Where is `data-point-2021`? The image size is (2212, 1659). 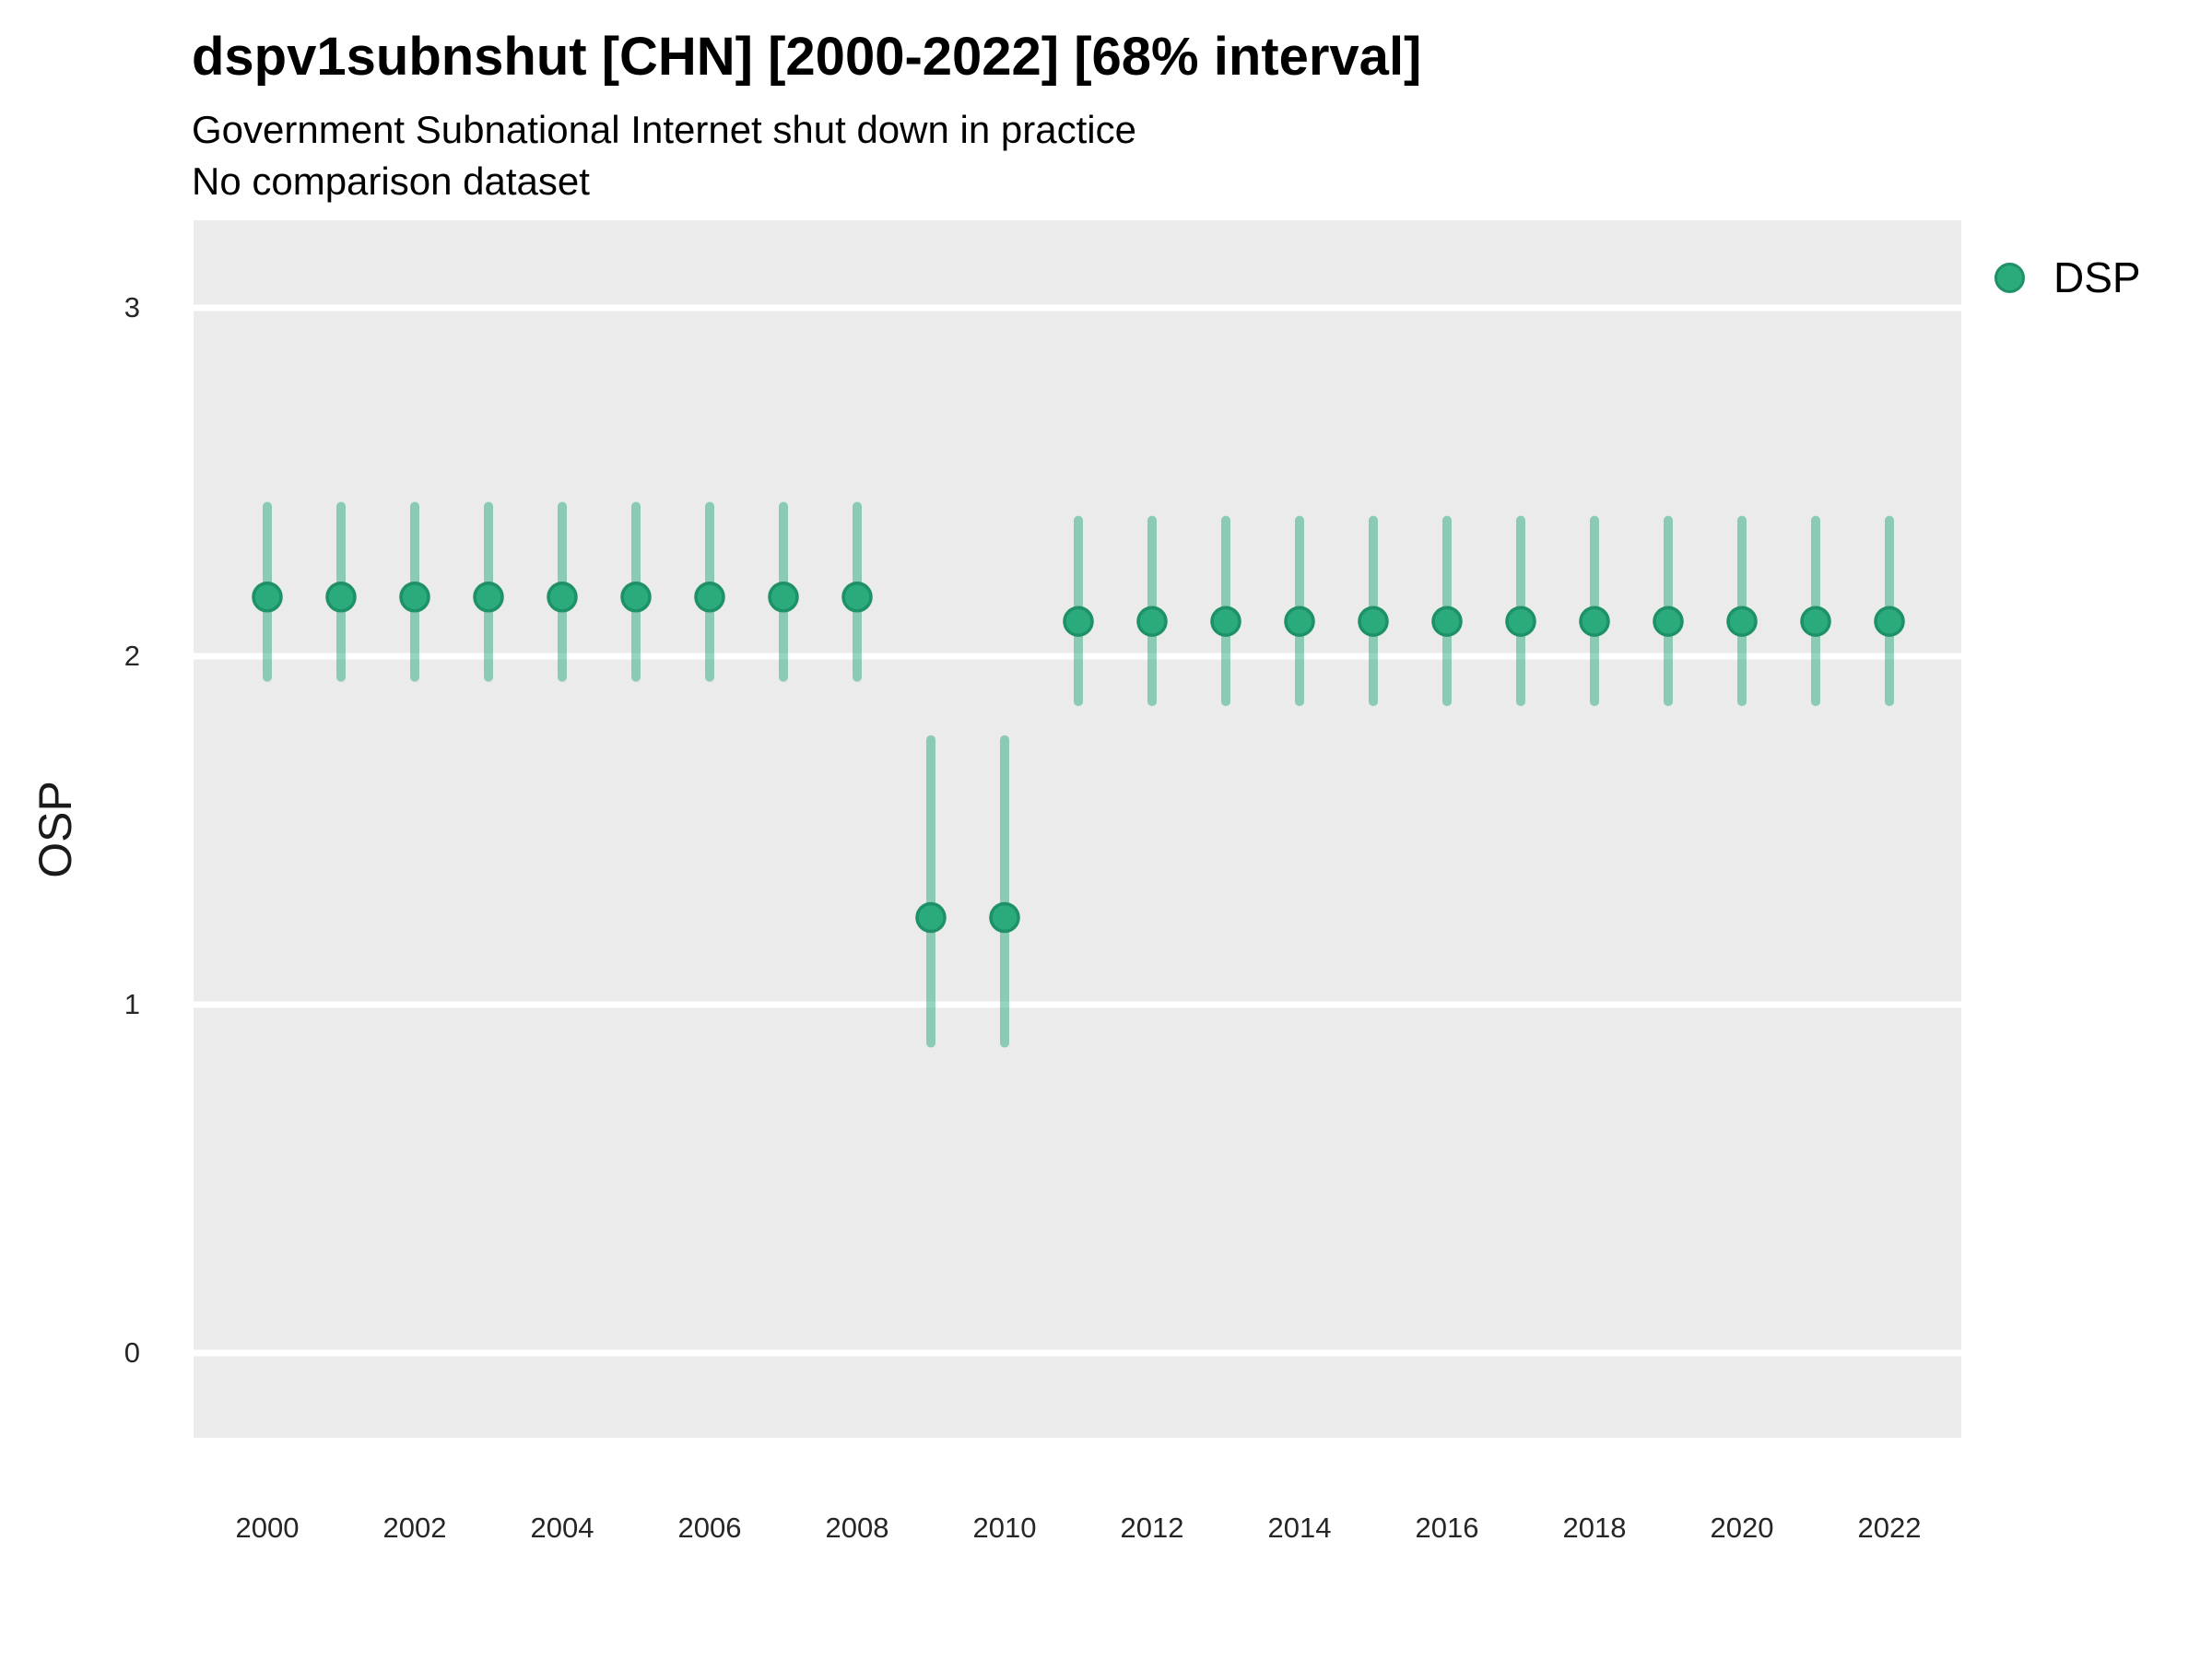
data-point-2021 is located at coordinates (1815, 621).